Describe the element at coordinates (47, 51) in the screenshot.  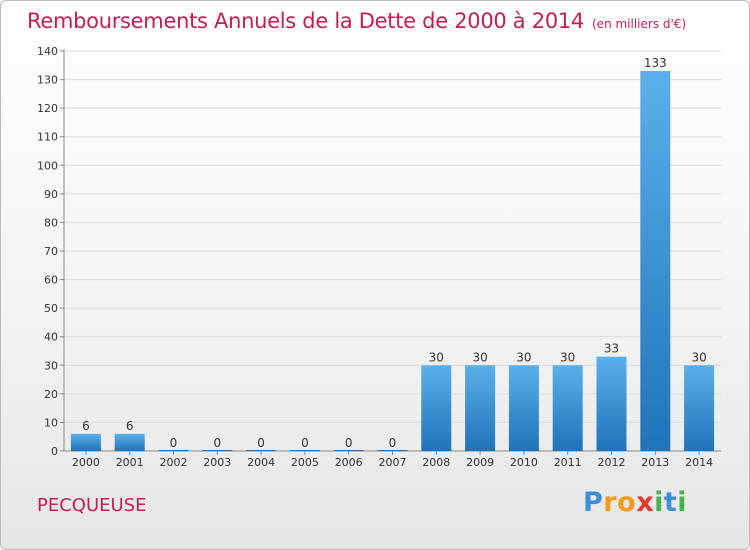
I see `y-tick-label: 140` at that location.